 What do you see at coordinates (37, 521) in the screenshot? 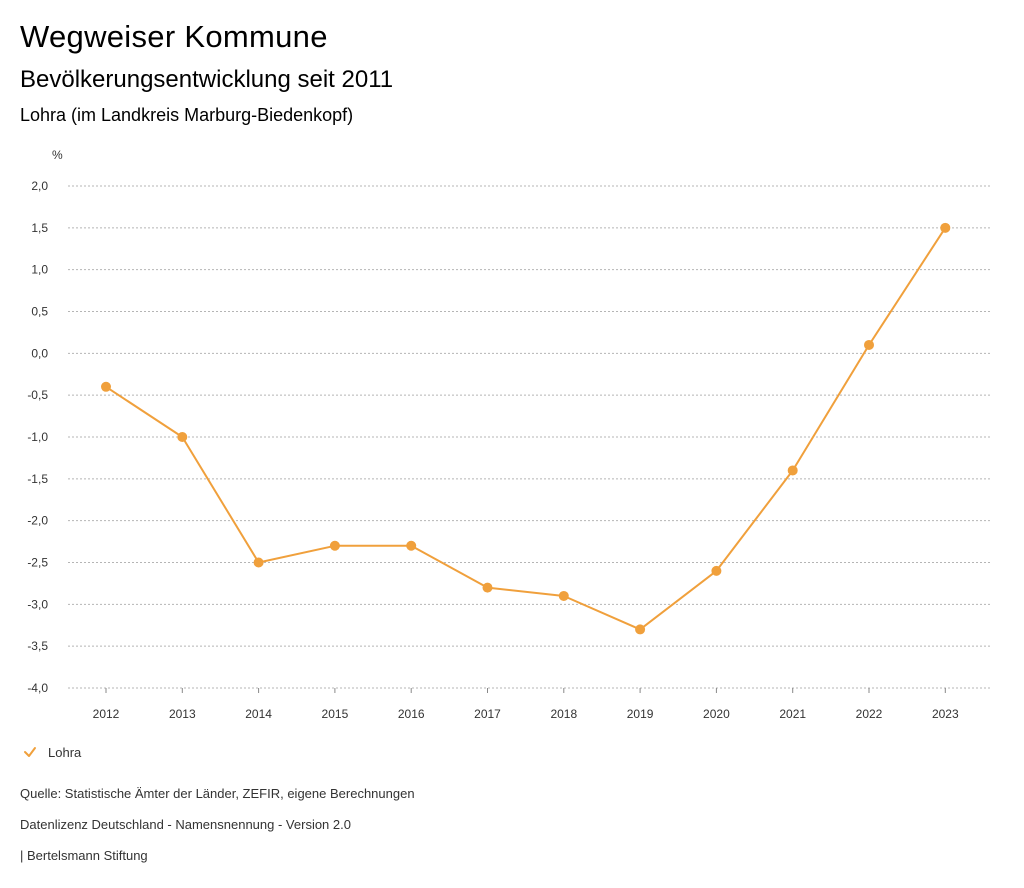
I see `y-tick-label: -2,0` at bounding box center [37, 521].